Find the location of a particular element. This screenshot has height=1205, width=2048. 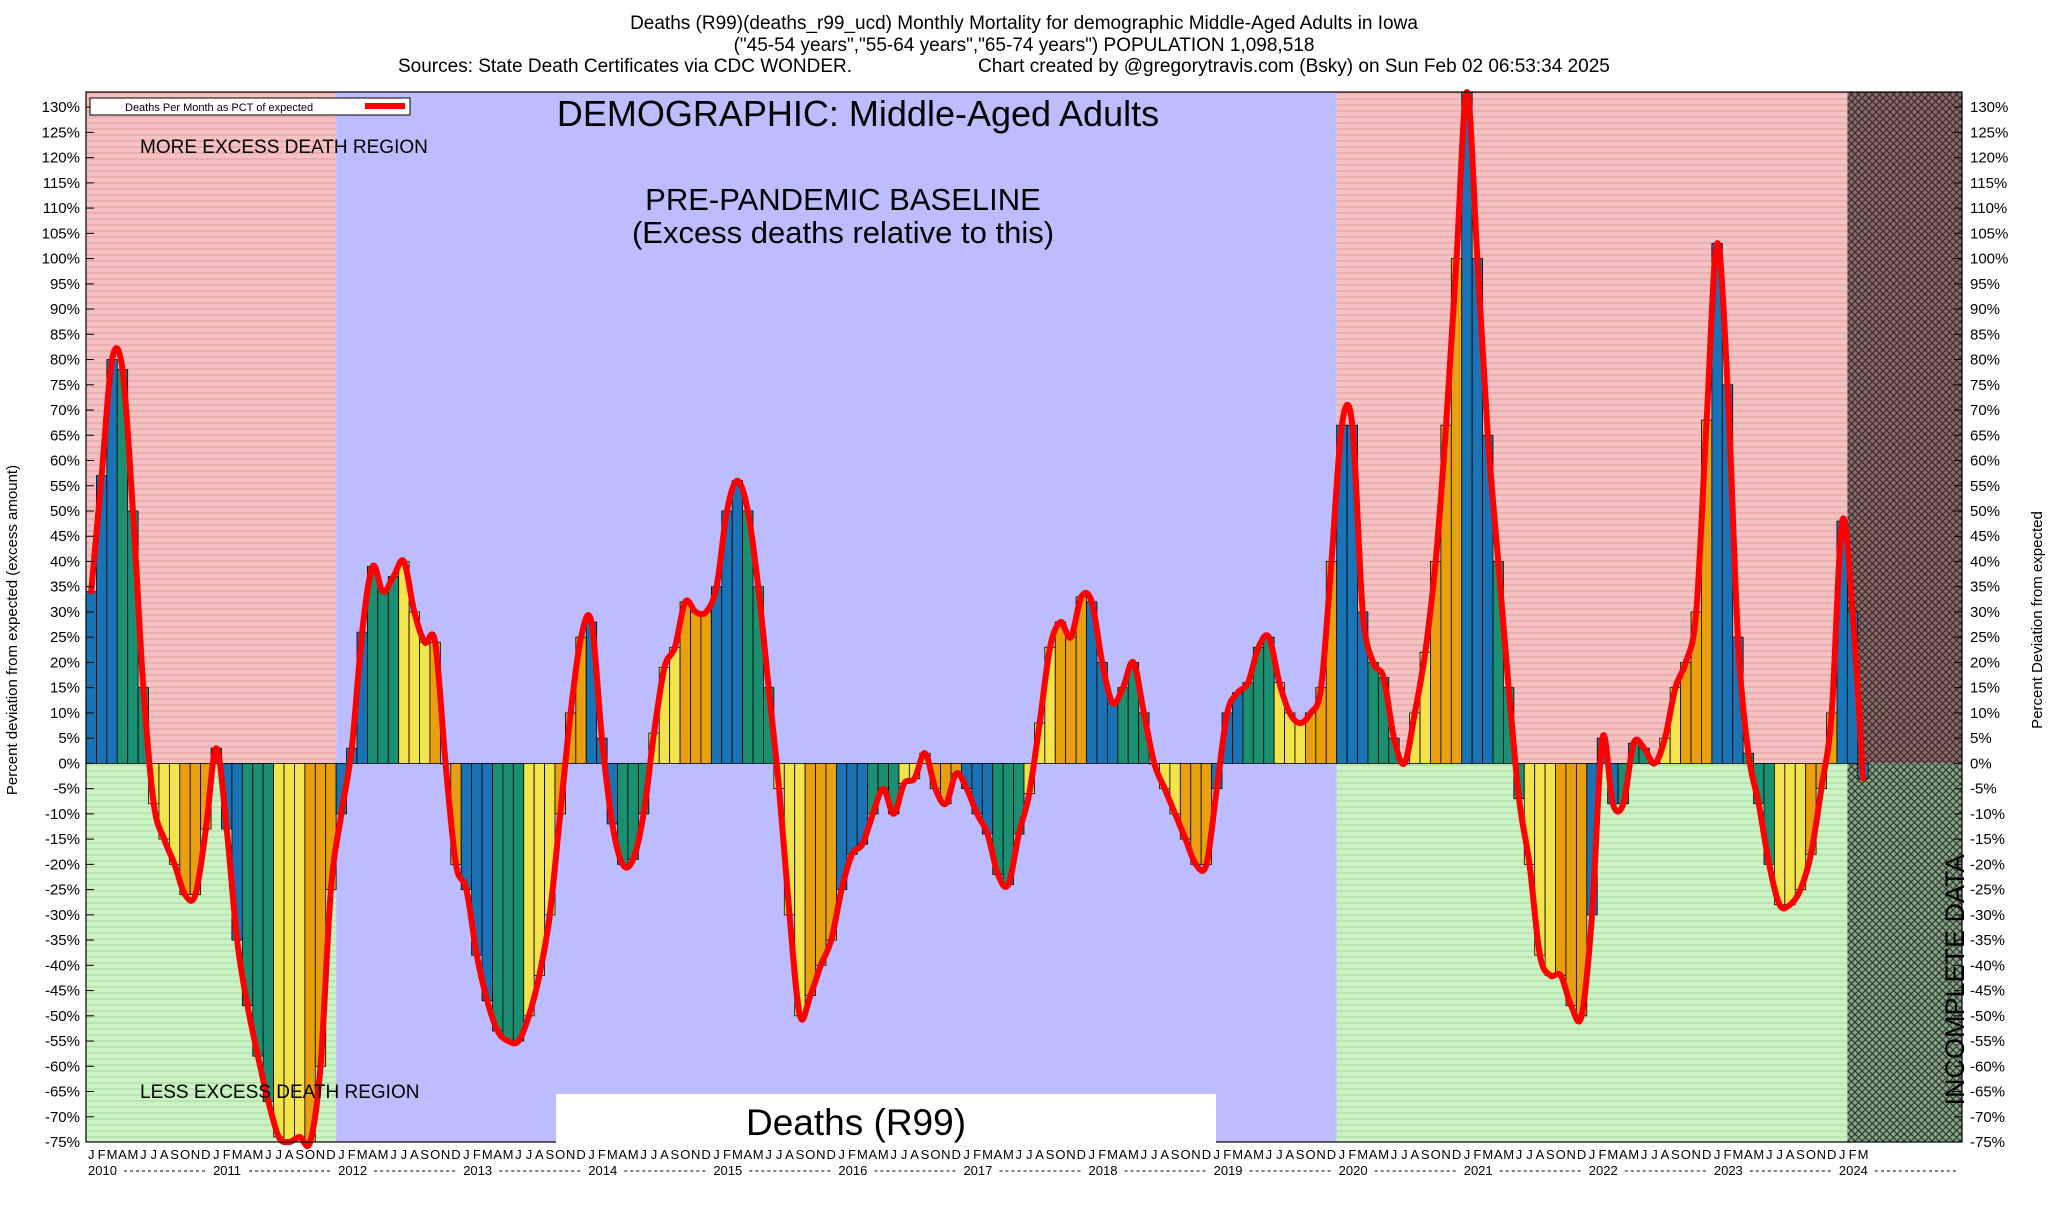

y-tick-label-right: -25% is located at coordinates (1987, 890).